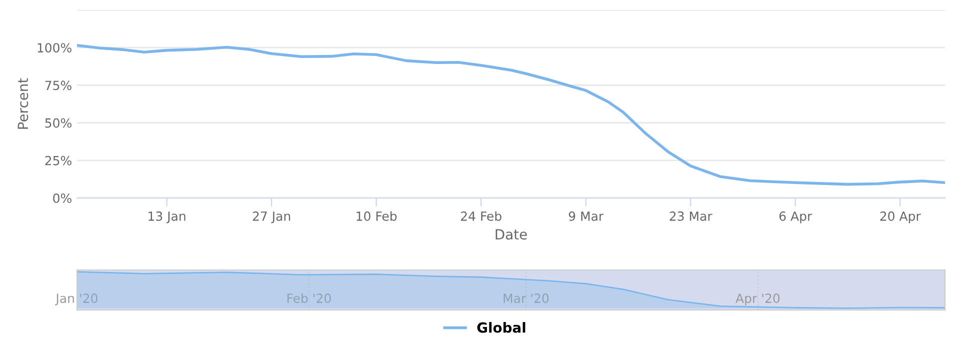 The image size is (971, 348). What do you see at coordinates (58, 161) in the screenshot?
I see `y-tick-label: 25%` at bounding box center [58, 161].